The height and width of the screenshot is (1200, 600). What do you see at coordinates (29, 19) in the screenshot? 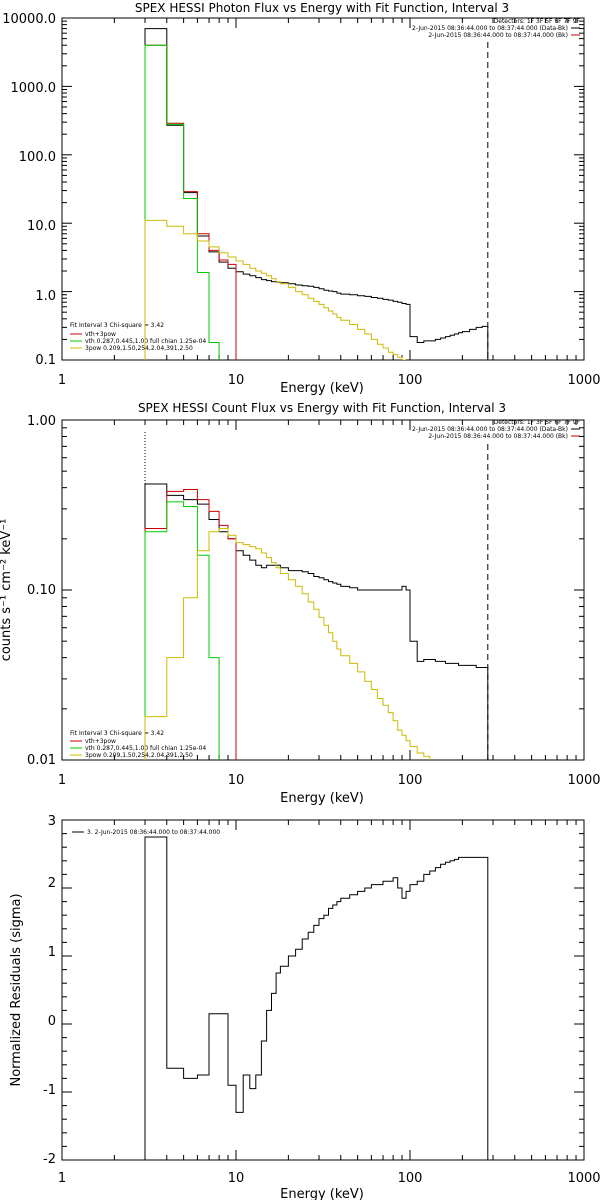
I see `ytick-label: 10000.0` at bounding box center [29, 19].